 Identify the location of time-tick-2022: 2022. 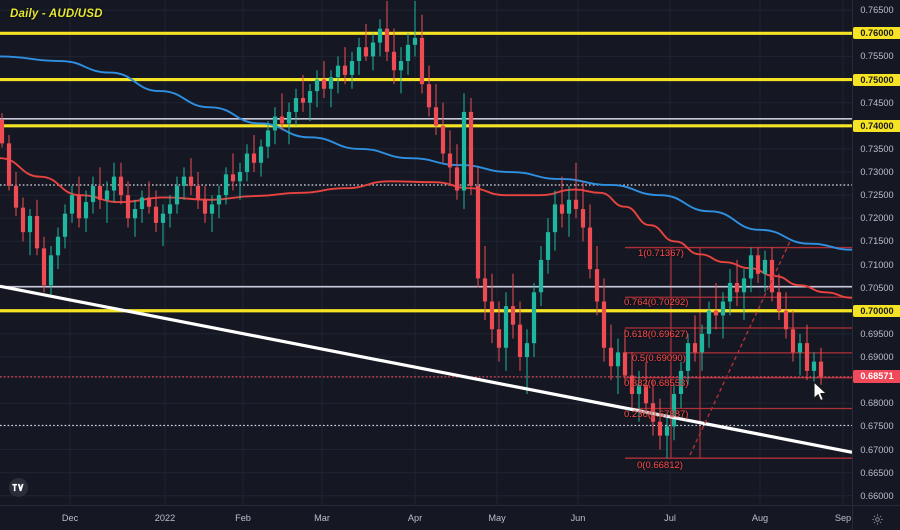
(165, 518).